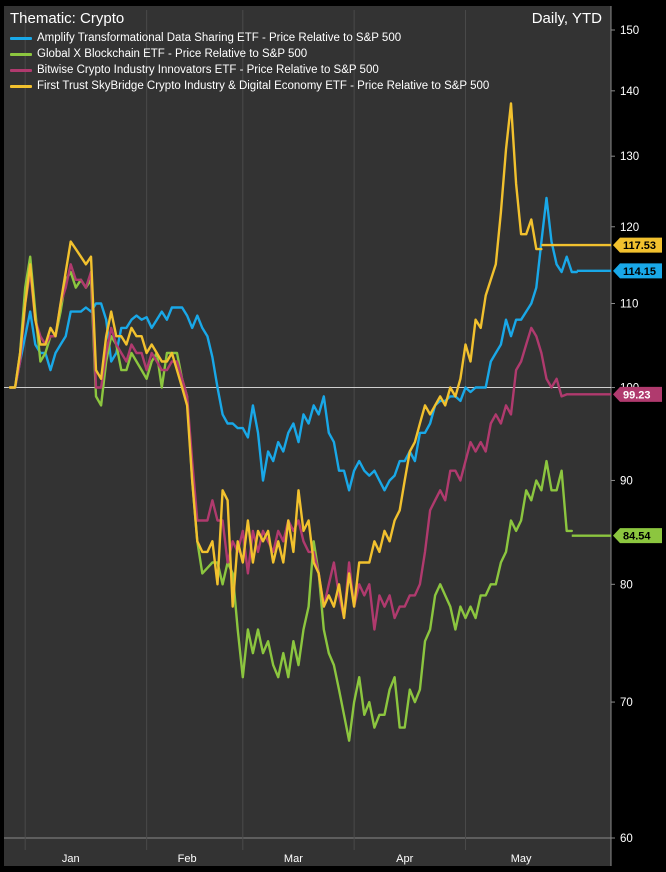  Describe the element at coordinates (187, 859) in the screenshot. I see `x-tick-label: Feb` at that location.